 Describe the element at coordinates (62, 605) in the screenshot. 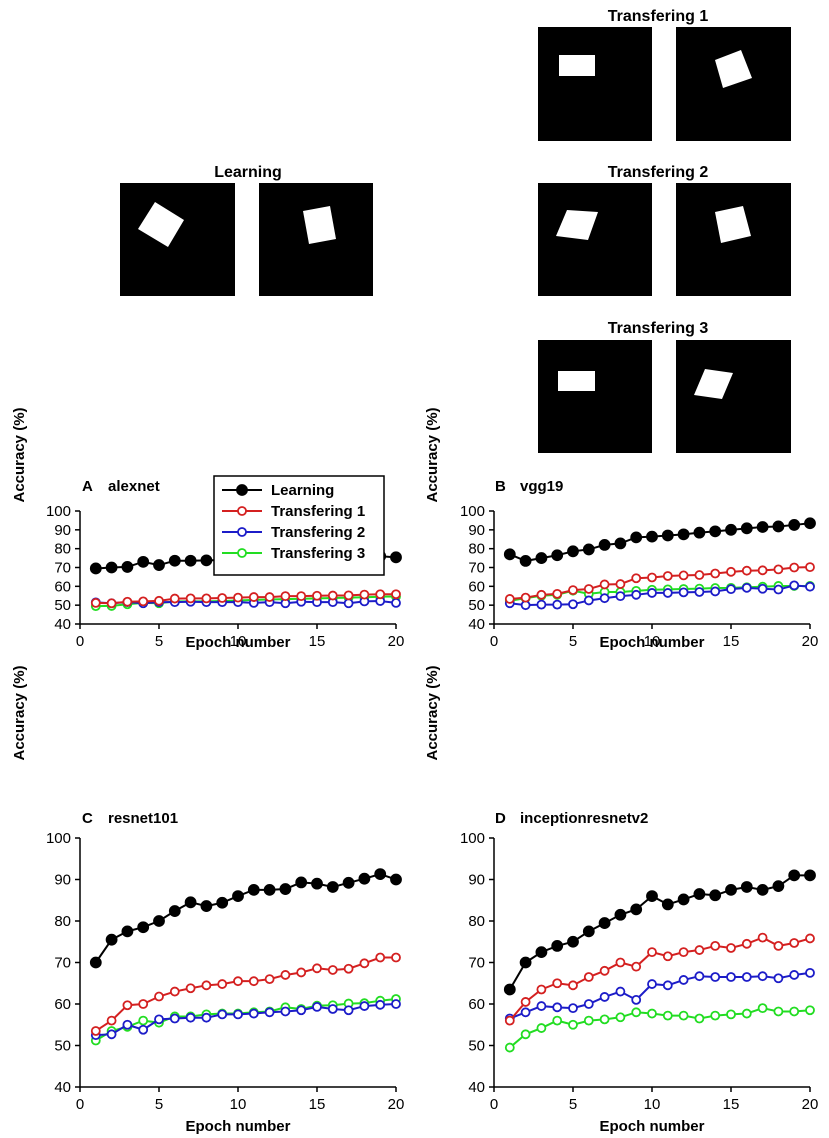

I see `y-tick-label: 50` at that location.